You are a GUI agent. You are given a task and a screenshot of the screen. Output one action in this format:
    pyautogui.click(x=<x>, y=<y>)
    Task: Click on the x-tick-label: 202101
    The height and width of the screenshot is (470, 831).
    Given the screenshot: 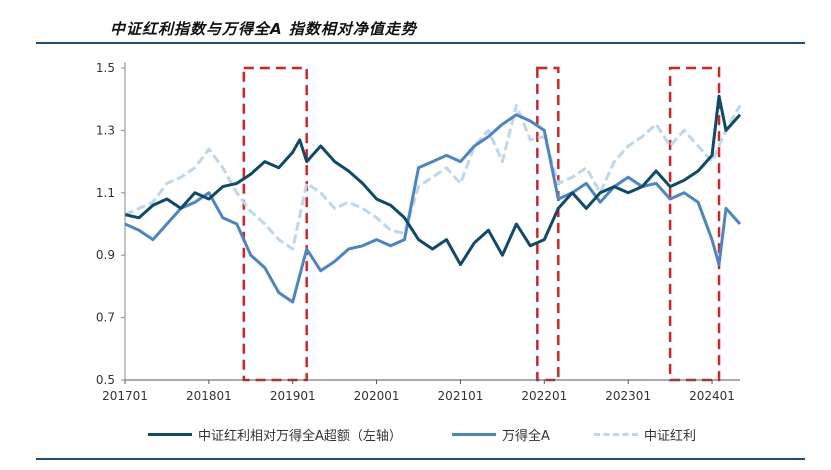 What is the action you would take?
    pyautogui.click(x=461, y=396)
    